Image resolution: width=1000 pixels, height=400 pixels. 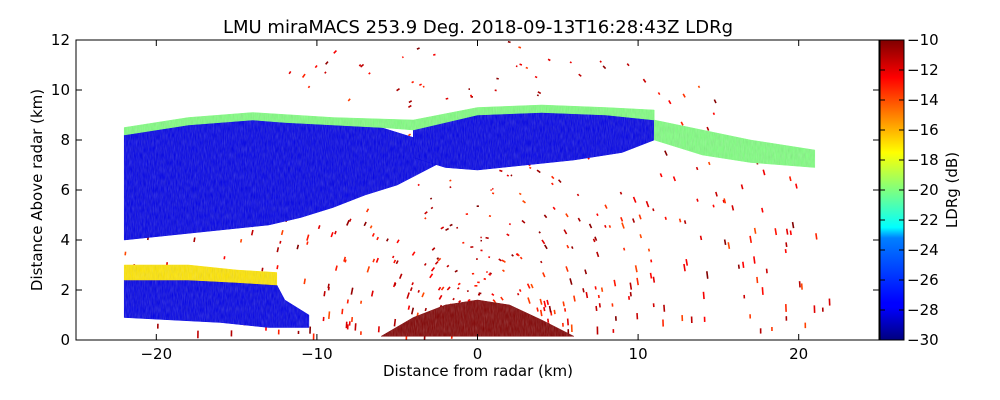 I want to click on colorbar-tick-label: −16, so click(x=923, y=130).